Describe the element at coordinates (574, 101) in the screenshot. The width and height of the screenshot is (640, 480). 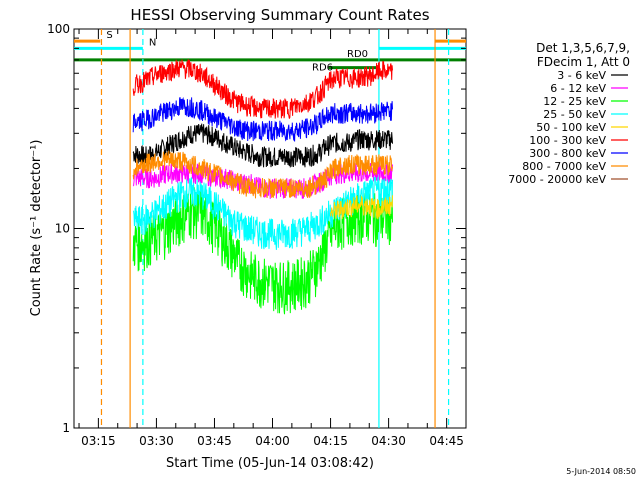
I see `legend-label: 12 - 25 keV` at that location.